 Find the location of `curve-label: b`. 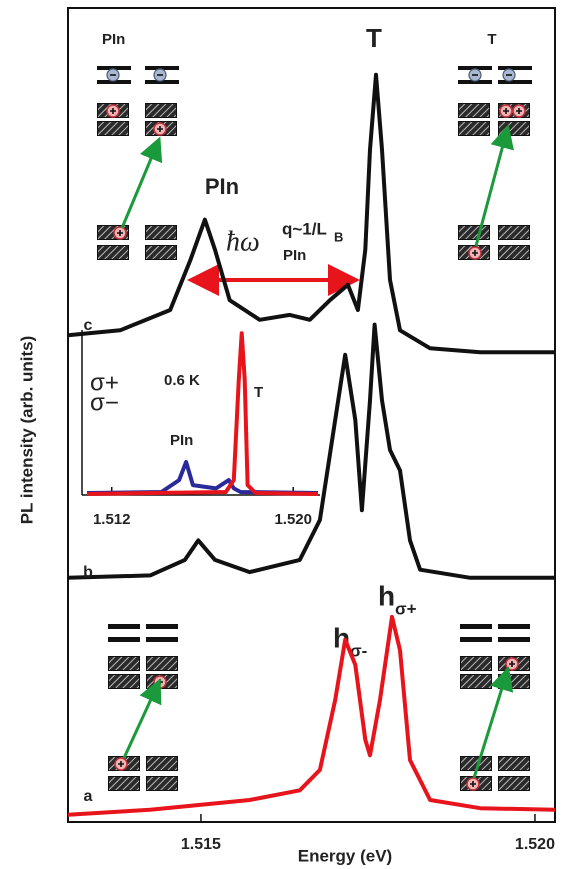

curve-label: b is located at coordinates (88, 572).